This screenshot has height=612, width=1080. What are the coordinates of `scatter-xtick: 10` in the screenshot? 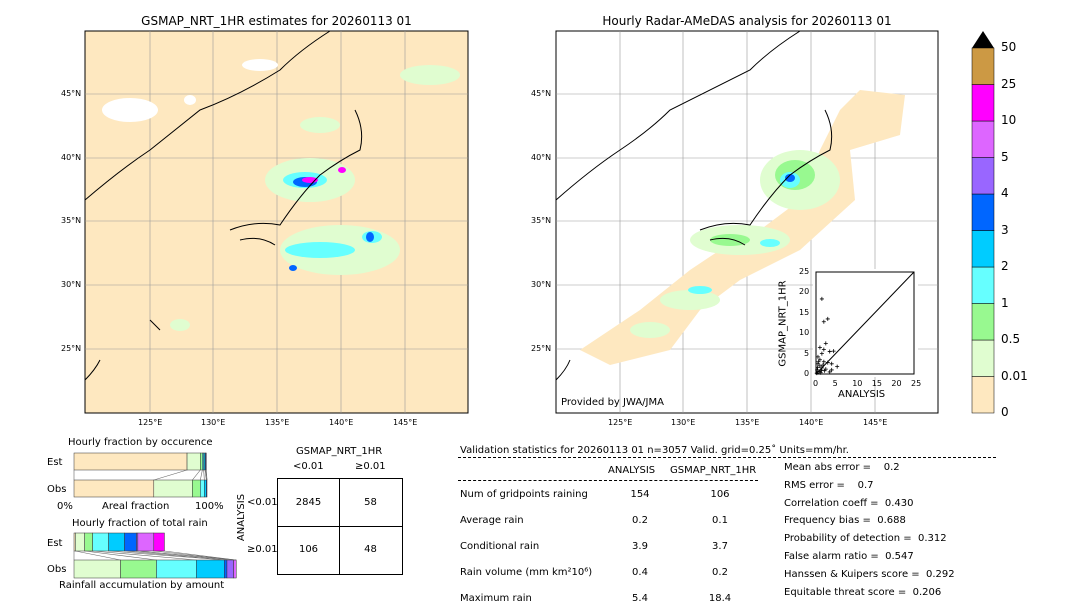 It's located at (857, 383).